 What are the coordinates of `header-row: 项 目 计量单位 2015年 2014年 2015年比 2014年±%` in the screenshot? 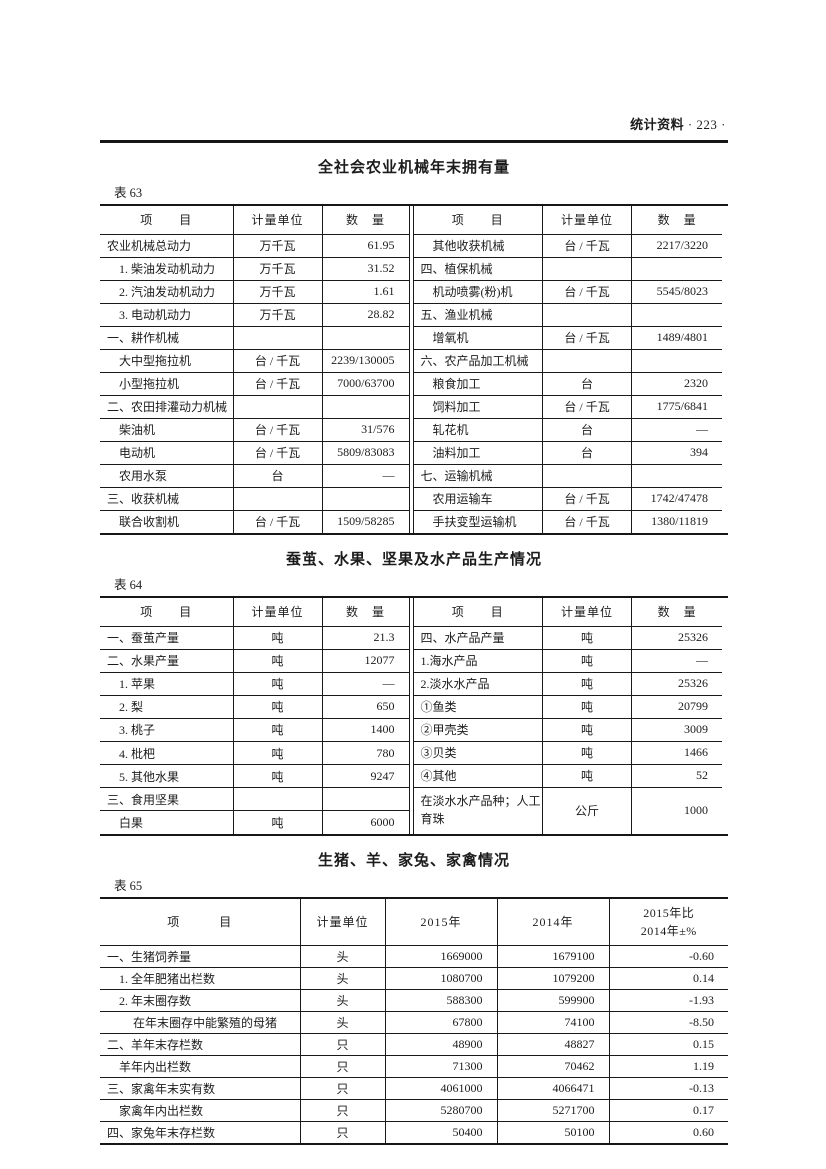 It's located at (414, 922).